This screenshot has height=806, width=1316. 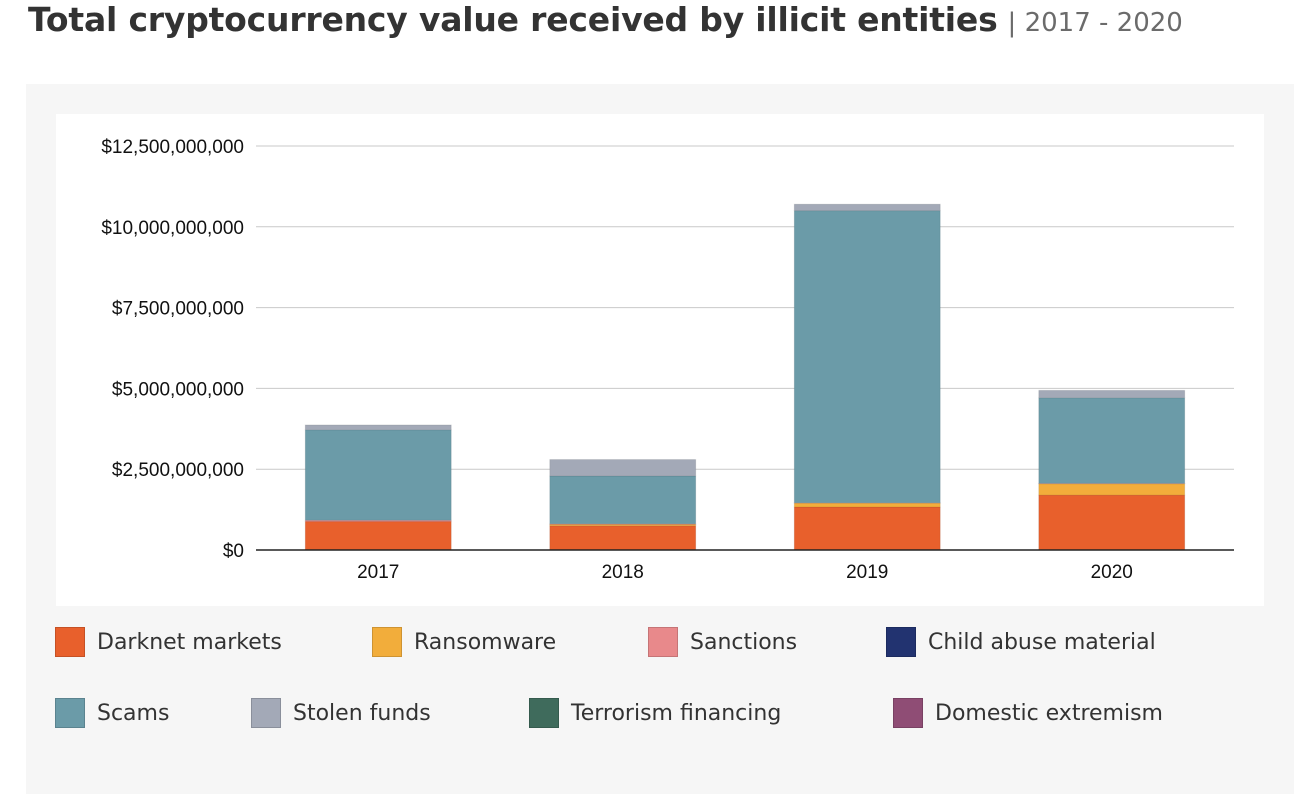 What do you see at coordinates (172, 147) in the screenshot?
I see `y-tick-label: $12,500,000,000` at bounding box center [172, 147].